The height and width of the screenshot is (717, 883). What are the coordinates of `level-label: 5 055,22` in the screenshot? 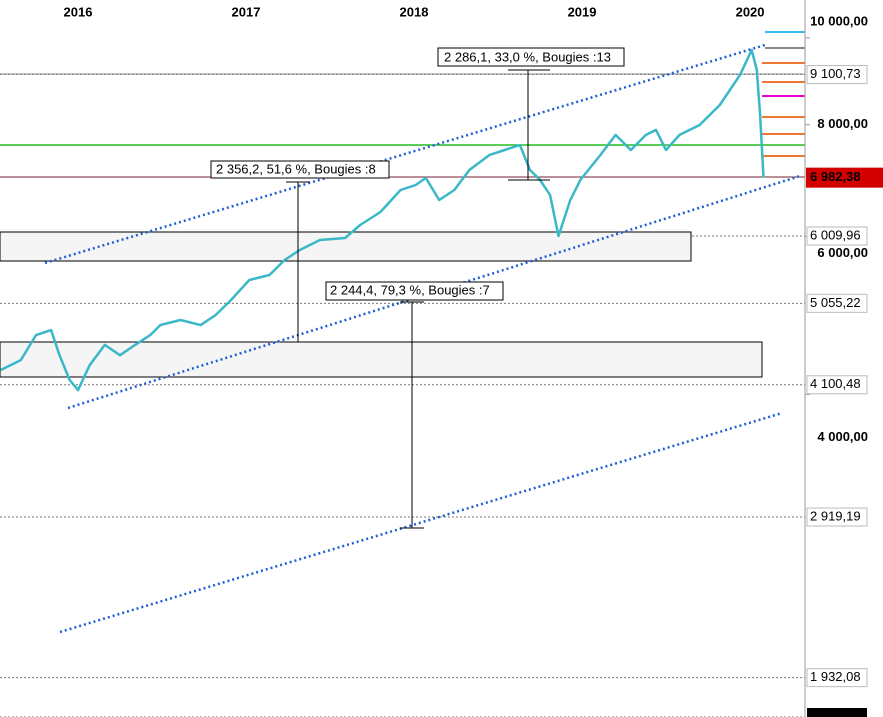 It's located at (835, 302).